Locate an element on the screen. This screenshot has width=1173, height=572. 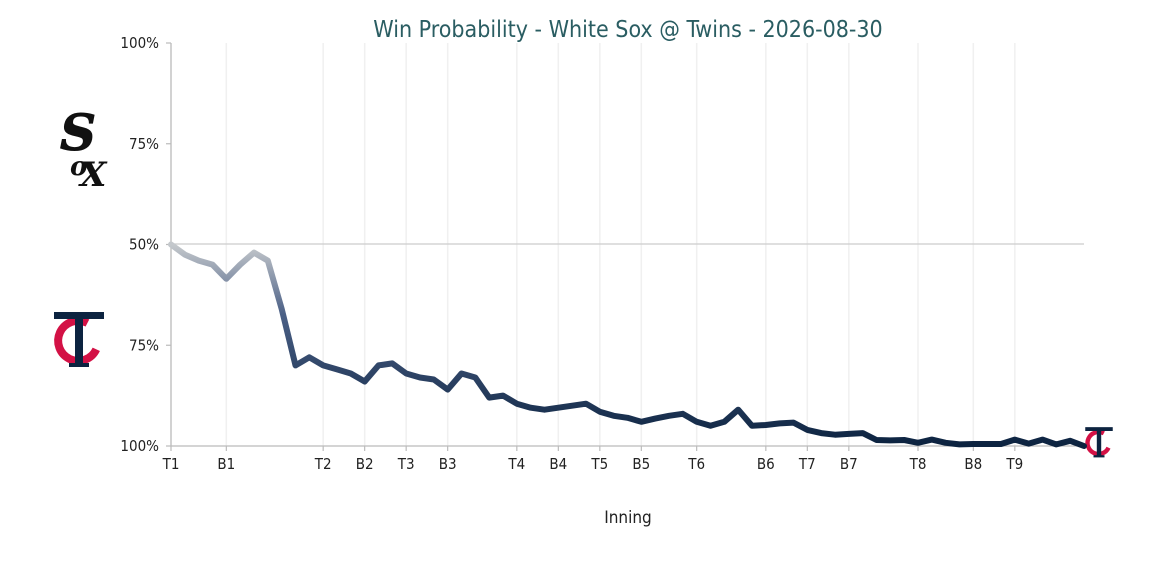
white-sox-logo: S o X is located at coordinates (84, 149).